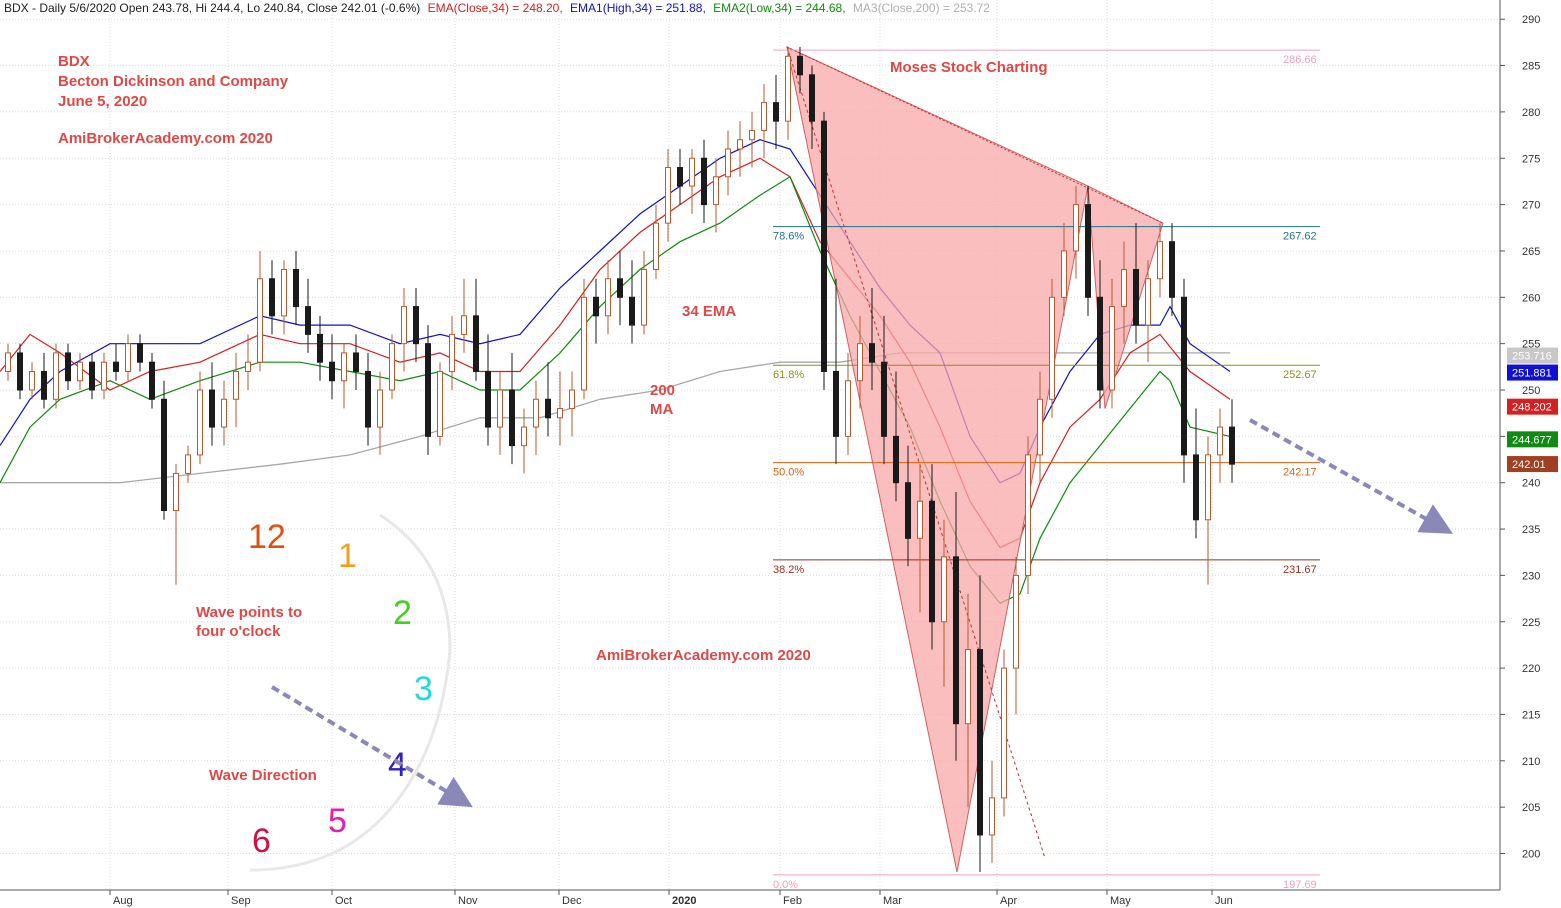 The image size is (1561, 908). I want to click on y-tick-label: 290, so click(1531, 20).